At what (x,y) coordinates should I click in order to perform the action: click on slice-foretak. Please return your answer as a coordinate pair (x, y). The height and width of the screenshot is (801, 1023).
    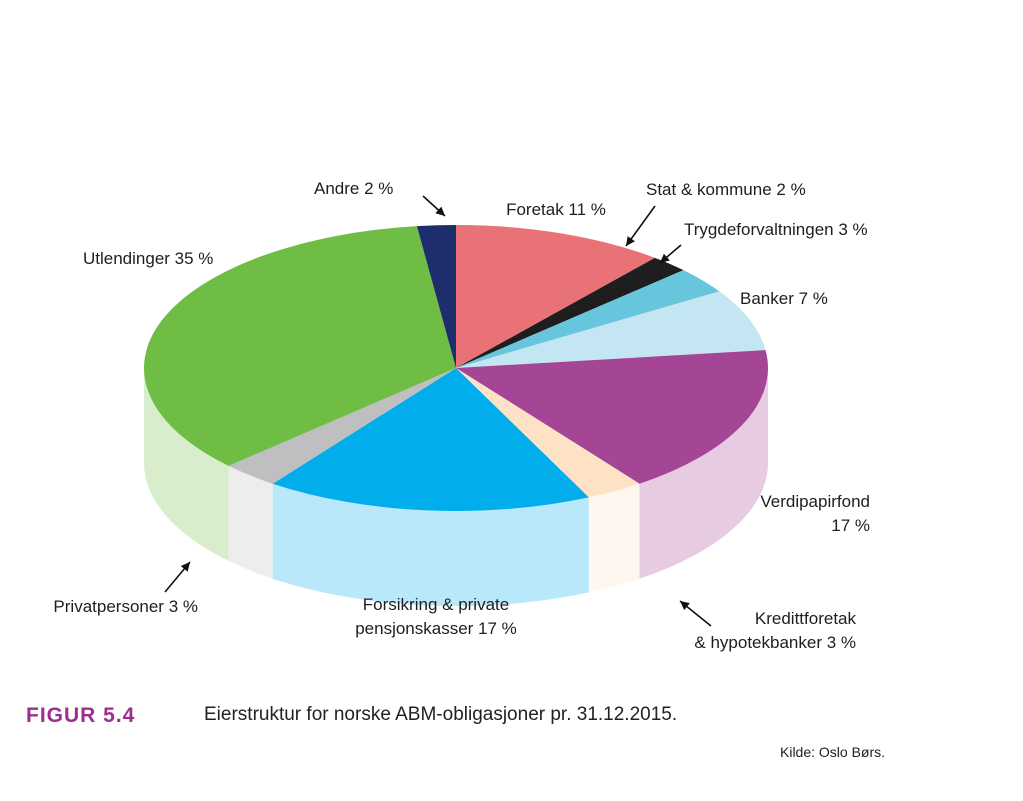
    Looking at the image, I should click on (555, 296).